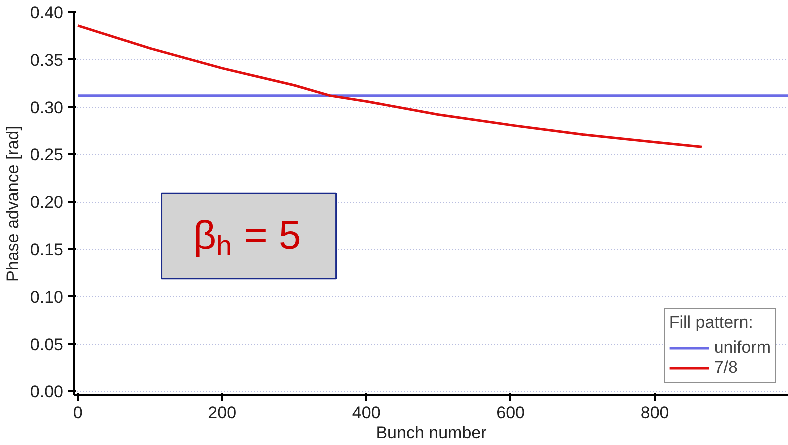  What do you see at coordinates (47, 155) in the screenshot?
I see `y-tick-label: 0.25` at bounding box center [47, 155].